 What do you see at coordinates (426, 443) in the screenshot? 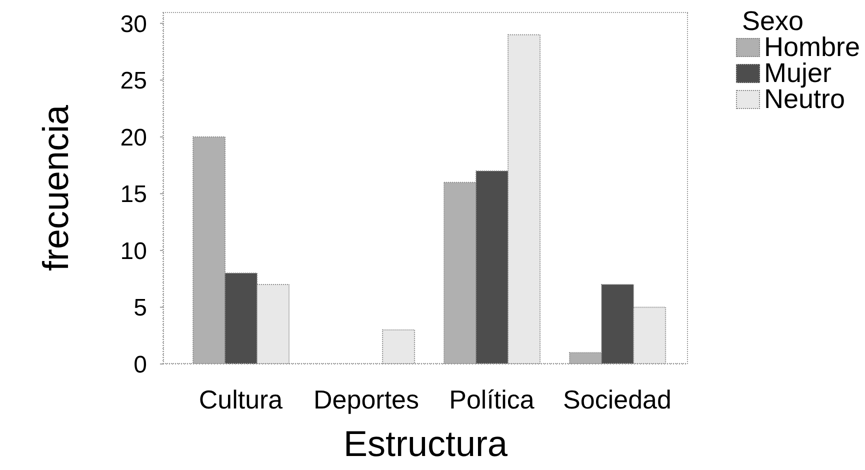
I see `x-axis-title: Estructura` at bounding box center [426, 443].